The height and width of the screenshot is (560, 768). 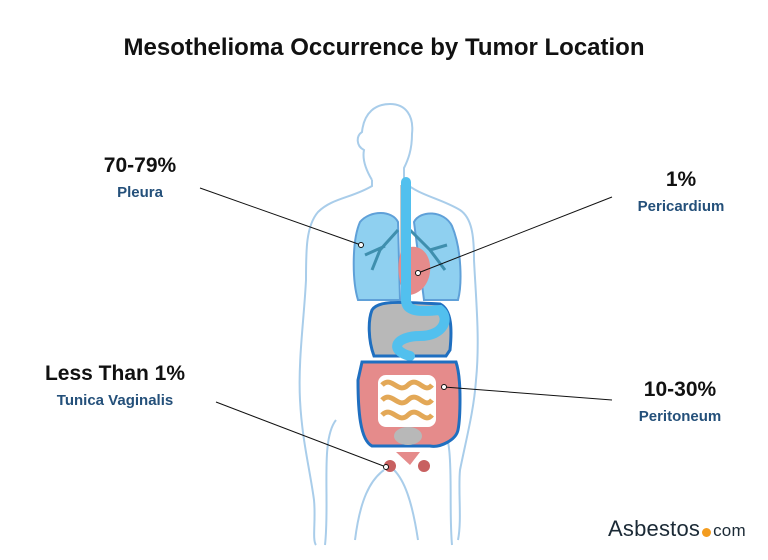 What do you see at coordinates (140, 177) in the screenshot?
I see `label-pleura: 70-79% Pleura` at bounding box center [140, 177].